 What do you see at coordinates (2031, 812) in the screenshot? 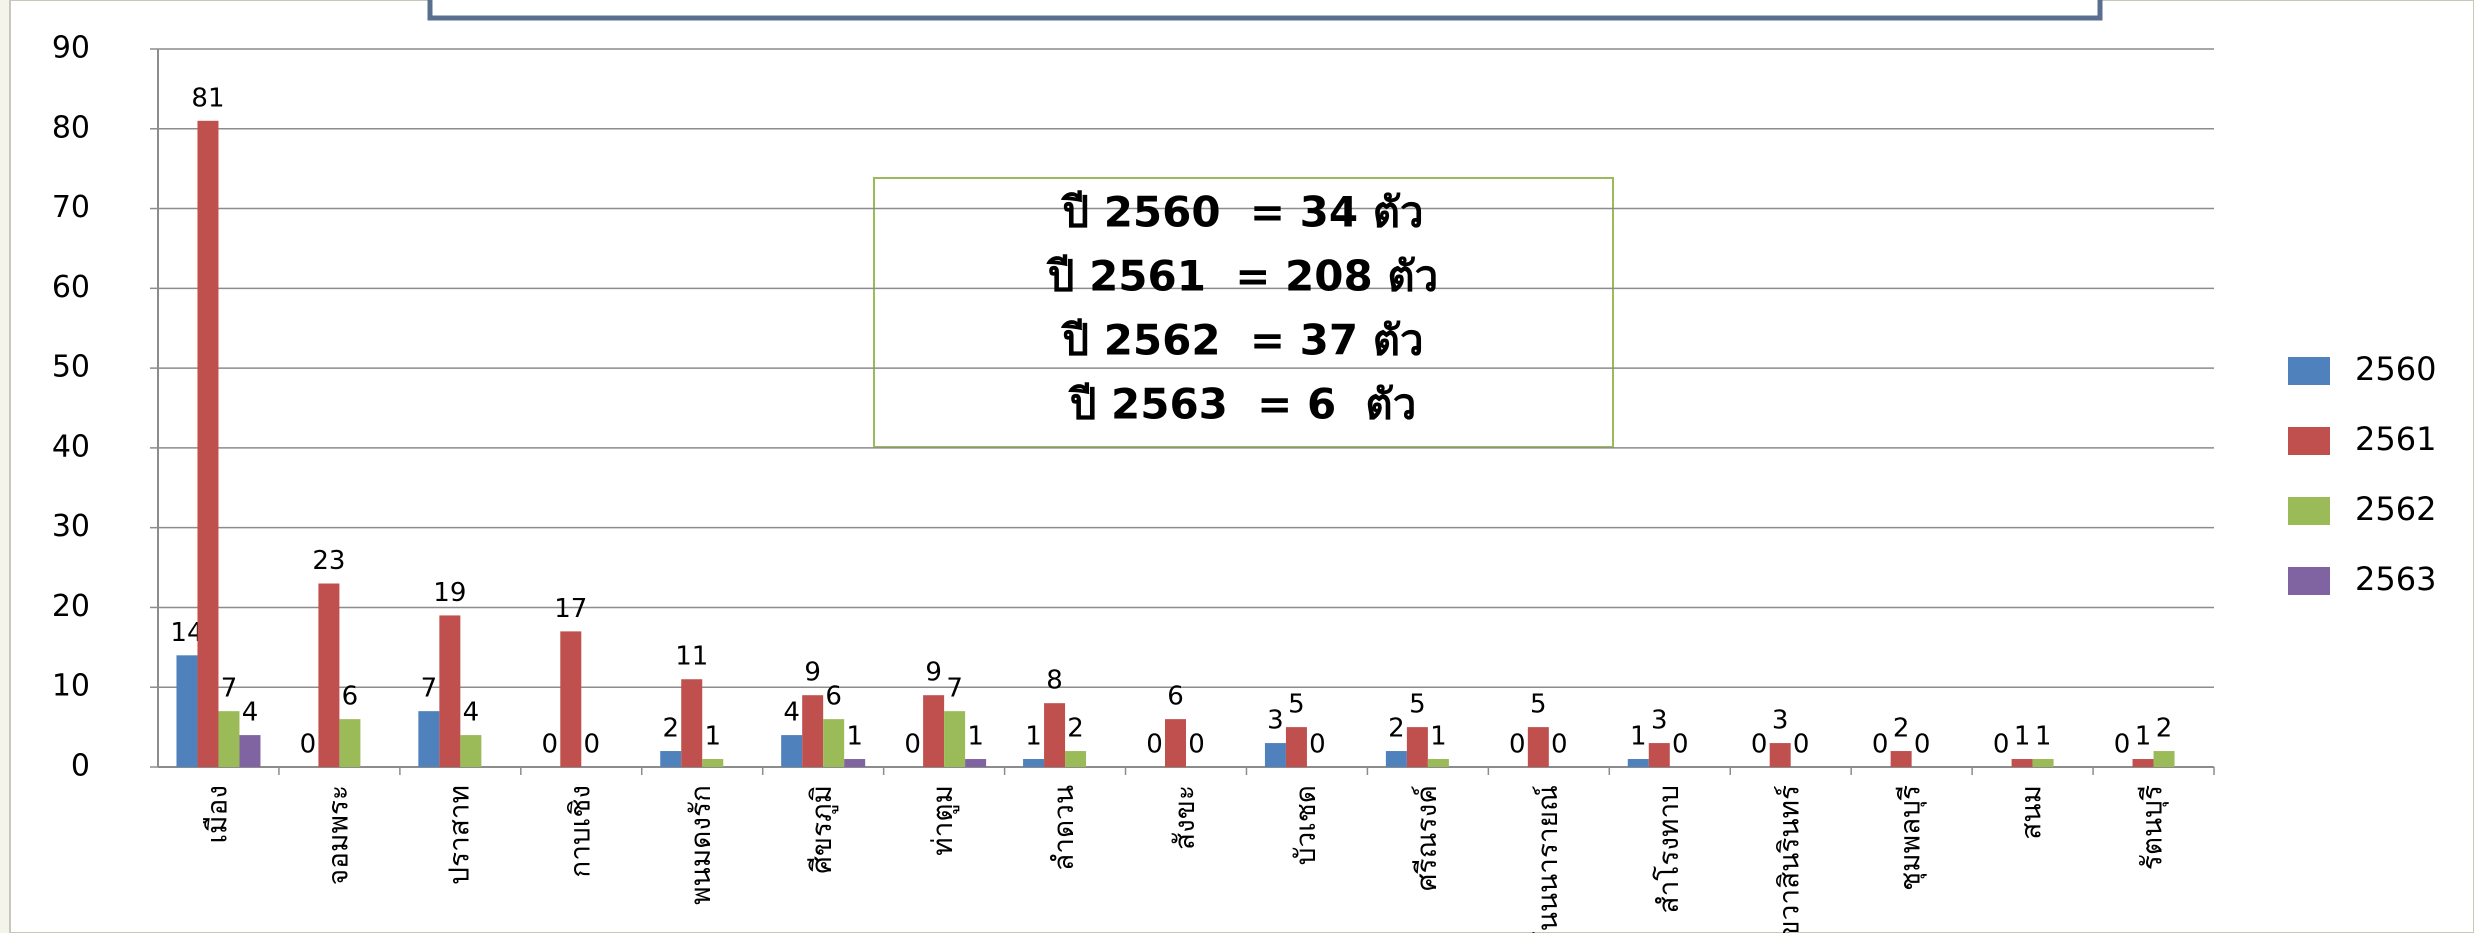
I see `x-tick-label: สนม` at bounding box center [2031, 812].